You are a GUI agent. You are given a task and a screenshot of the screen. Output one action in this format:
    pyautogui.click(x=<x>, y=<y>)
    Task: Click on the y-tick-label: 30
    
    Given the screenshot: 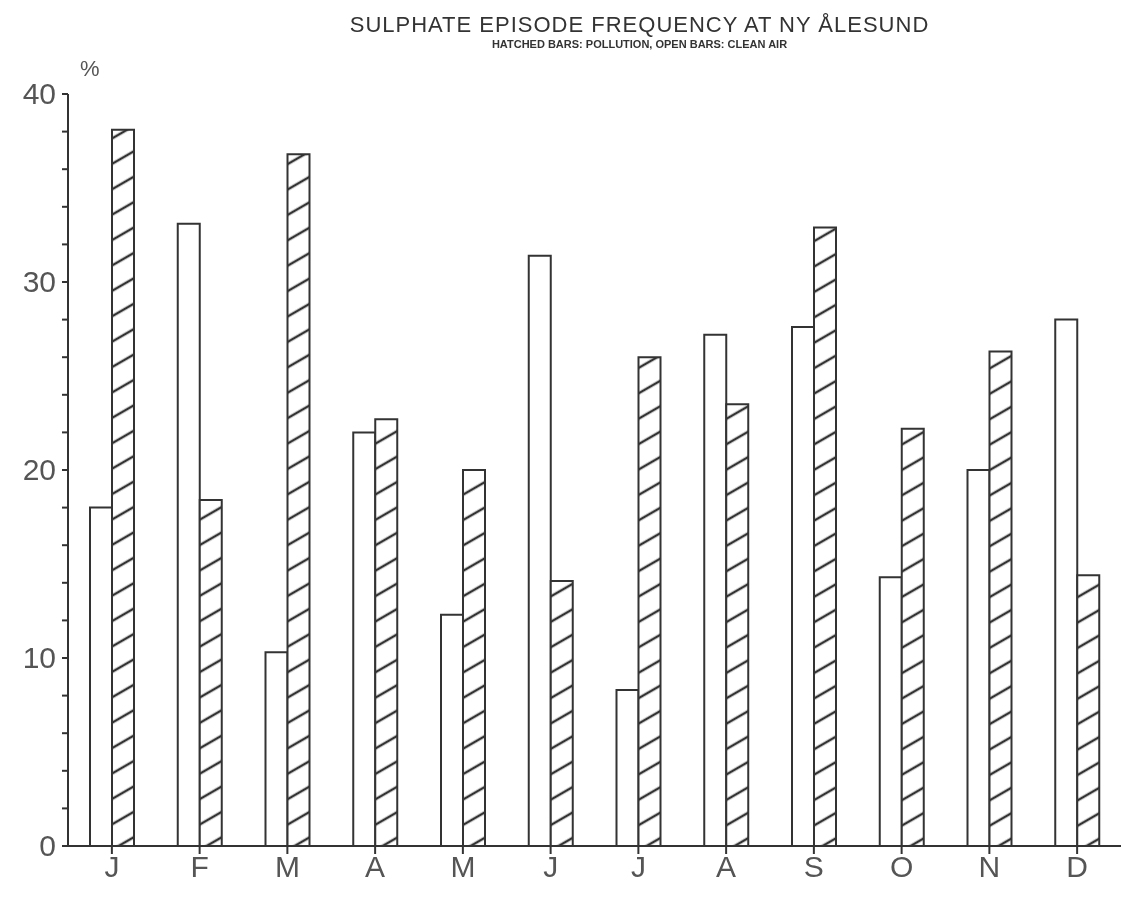 What is the action you would take?
    pyautogui.click(x=39, y=281)
    